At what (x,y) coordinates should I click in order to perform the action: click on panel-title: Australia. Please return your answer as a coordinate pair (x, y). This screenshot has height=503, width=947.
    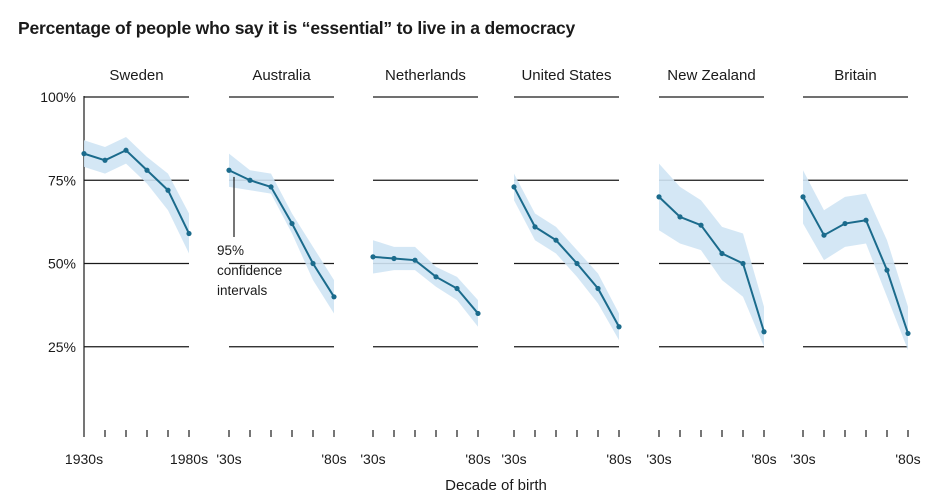
    Looking at the image, I should click on (281, 75).